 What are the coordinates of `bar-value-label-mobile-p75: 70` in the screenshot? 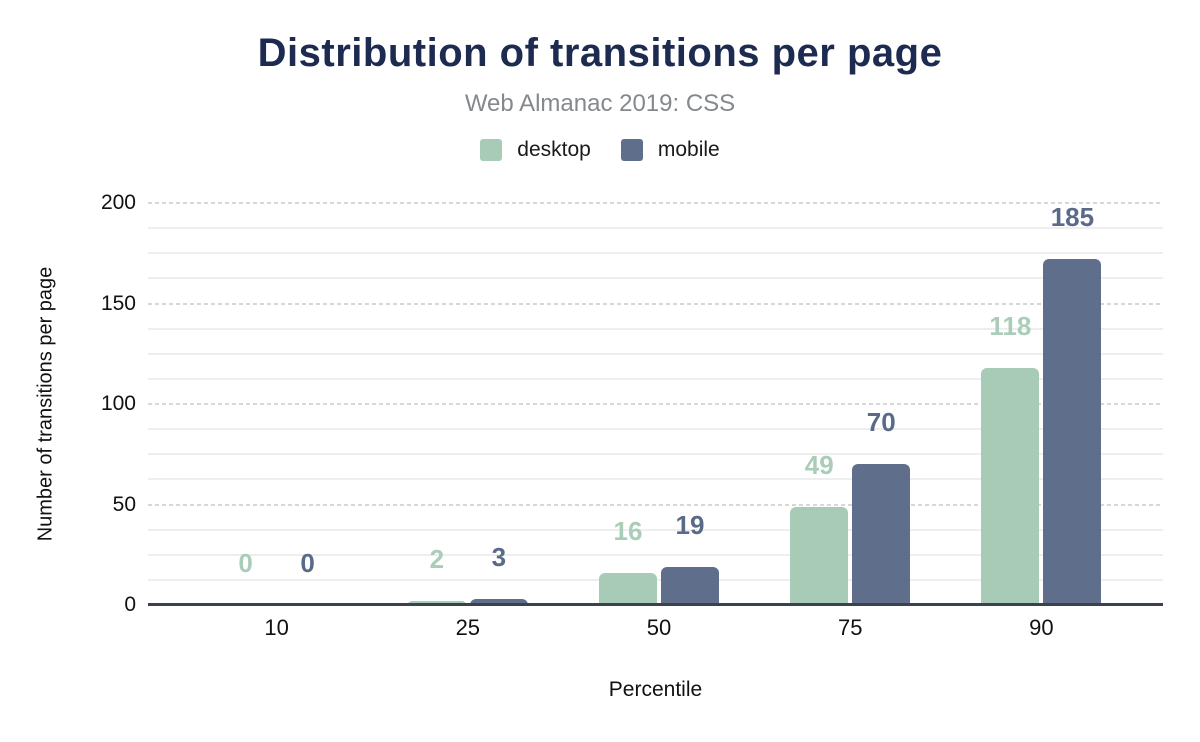 It's located at (881, 422).